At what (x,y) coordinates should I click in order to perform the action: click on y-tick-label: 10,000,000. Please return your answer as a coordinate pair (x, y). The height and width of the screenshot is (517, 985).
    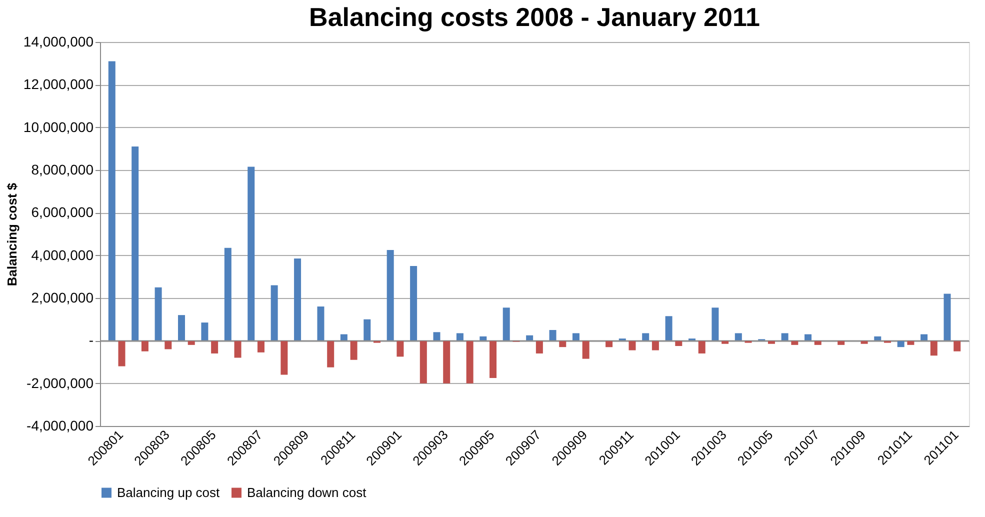
    Looking at the image, I should click on (58, 126).